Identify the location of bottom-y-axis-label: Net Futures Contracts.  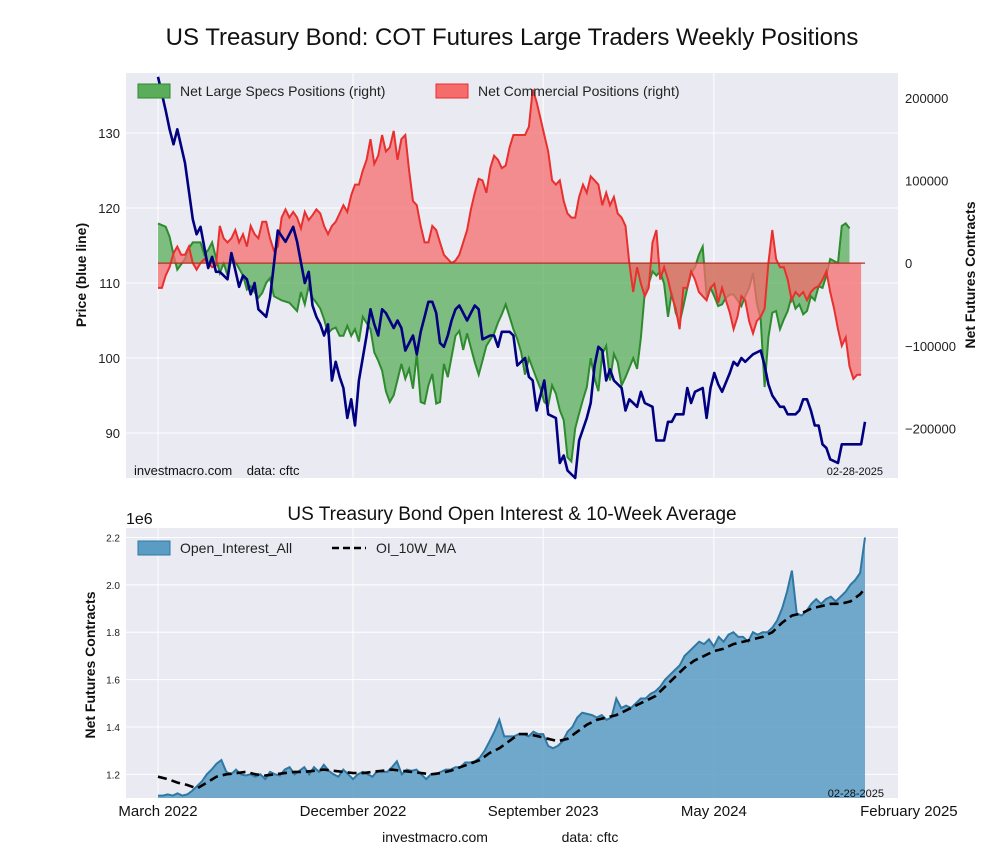
(90, 664).